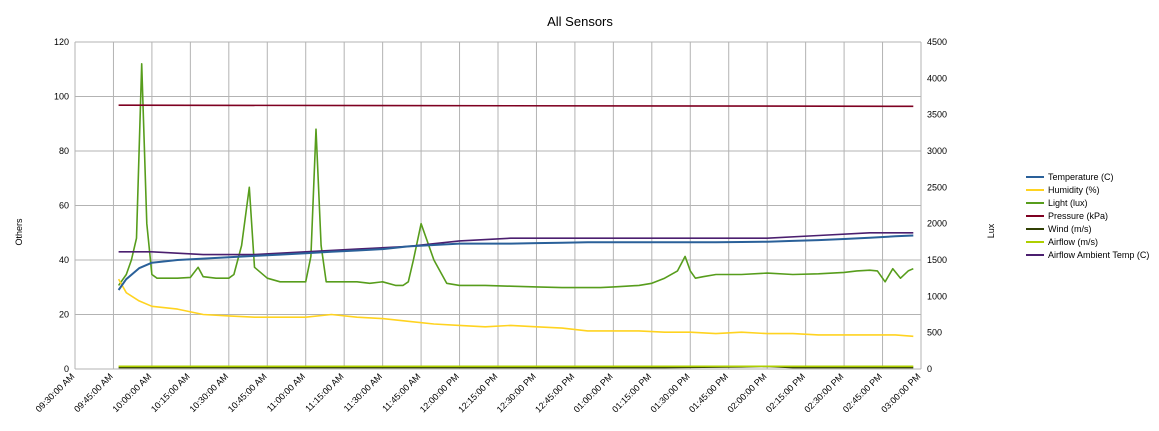 The image size is (1159, 431). Describe the element at coordinates (64, 260) in the screenshot. I see `y-tick-left-2: 40` at that location.